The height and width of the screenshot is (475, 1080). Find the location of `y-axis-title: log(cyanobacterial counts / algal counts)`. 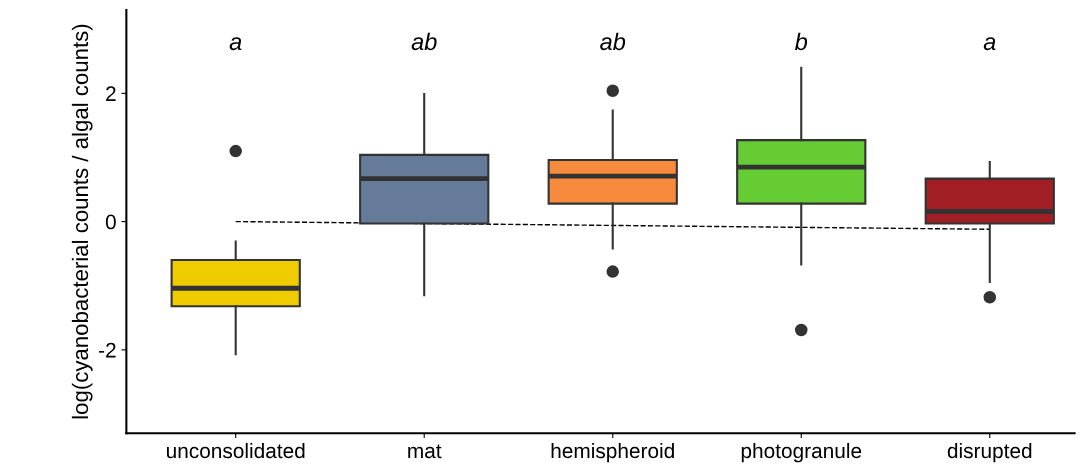

y-axis-title: log(cyanobacterial counts / algal counts) is located at coordinates (82, 221).